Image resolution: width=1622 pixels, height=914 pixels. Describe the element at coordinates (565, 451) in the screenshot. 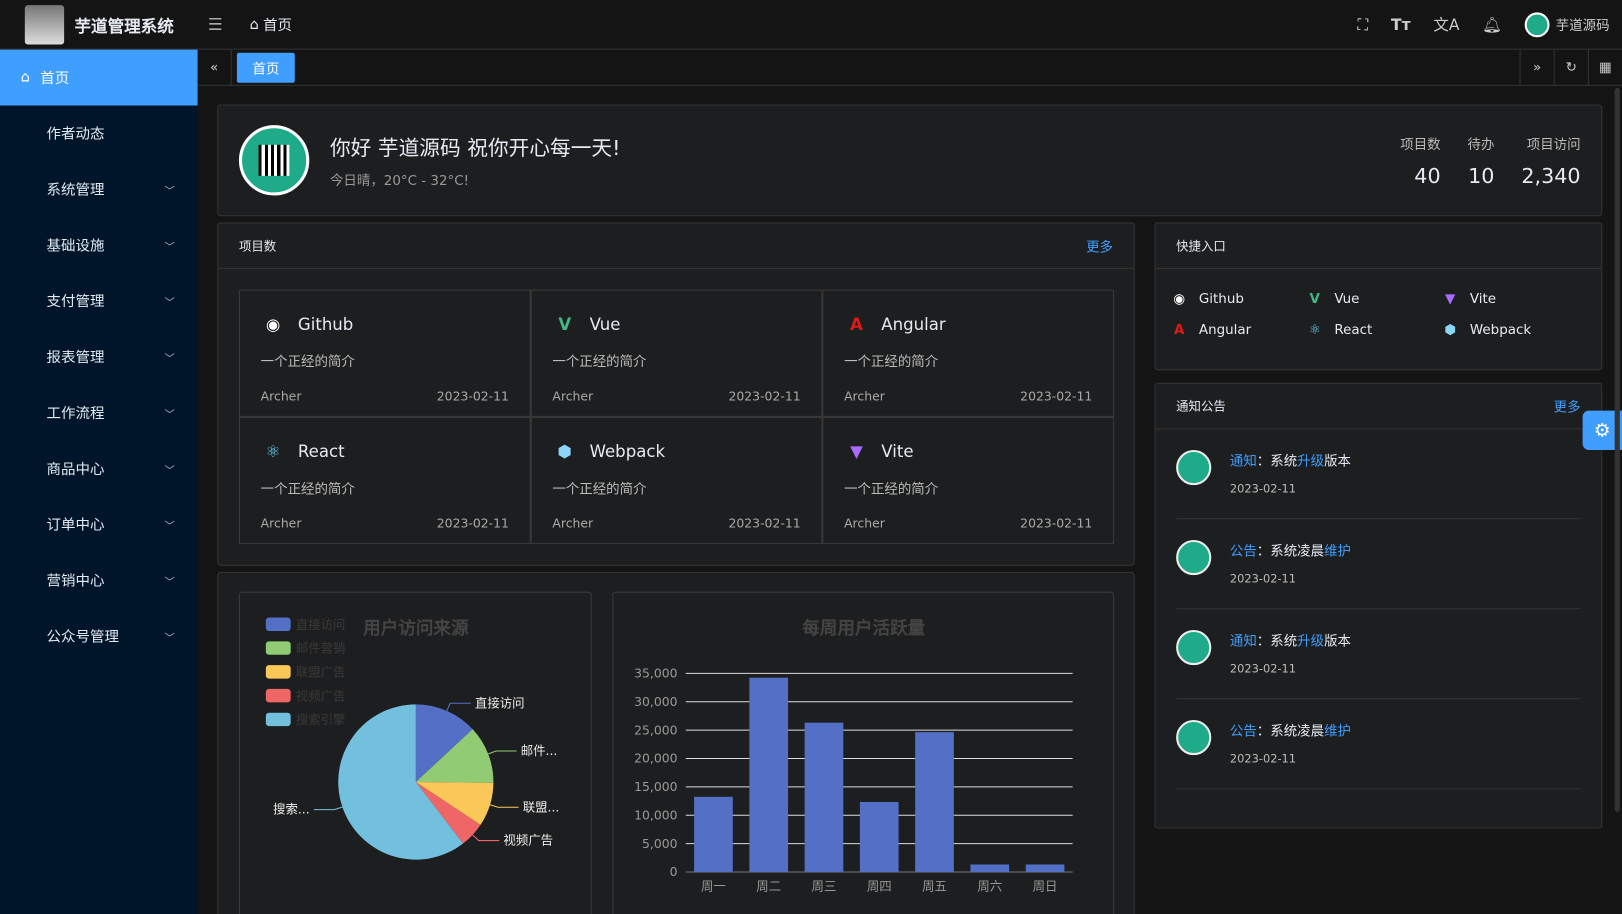

I see `webpack-icon: ⬢` at that location.